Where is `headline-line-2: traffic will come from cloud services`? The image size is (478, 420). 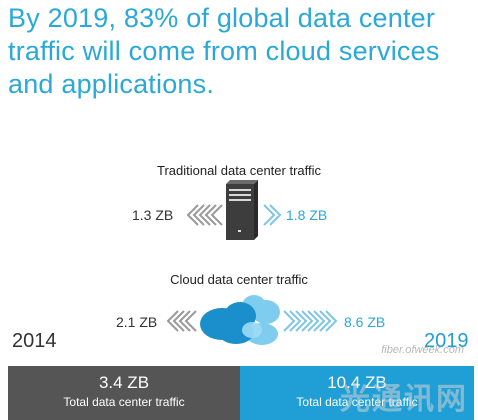 headline-line-2: traffic will come from cloud services is located at coordinates (224, 51).